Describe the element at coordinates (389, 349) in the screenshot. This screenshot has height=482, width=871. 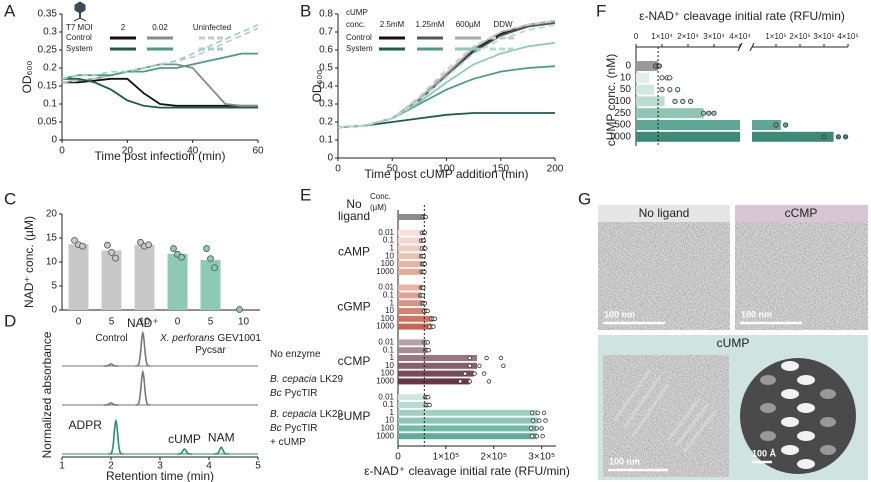
I see `category-label: 0.1` at that location.